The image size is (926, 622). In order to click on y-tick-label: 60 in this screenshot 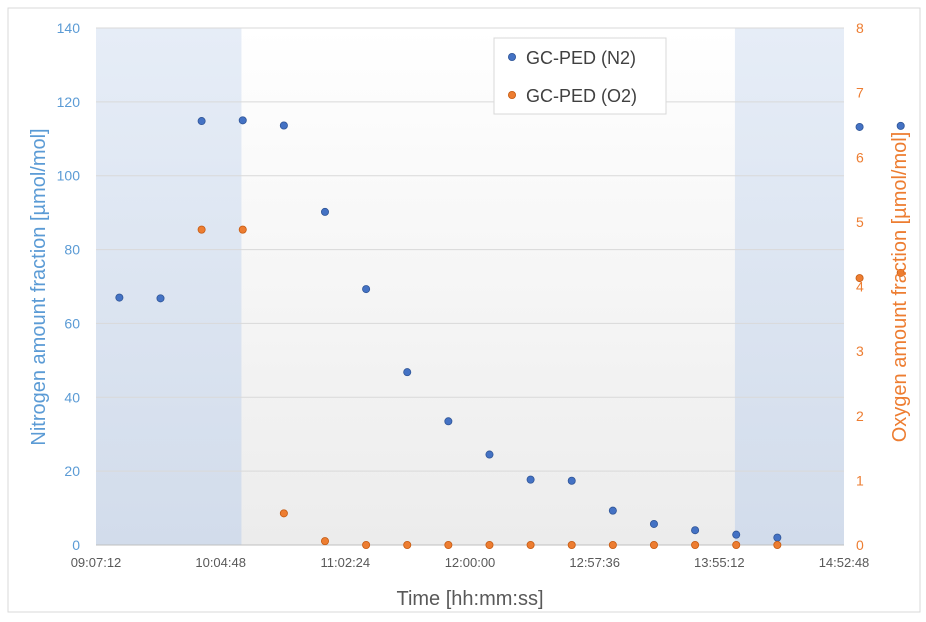, I will do `click(72, 323)`.